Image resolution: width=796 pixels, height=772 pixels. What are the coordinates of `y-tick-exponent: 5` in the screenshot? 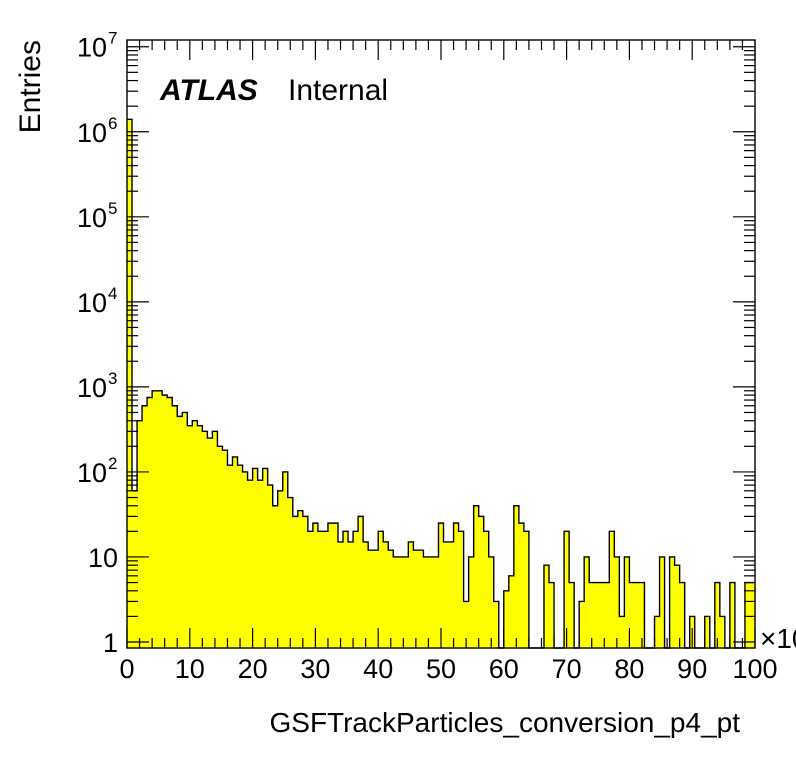 It's located at (112, 208).